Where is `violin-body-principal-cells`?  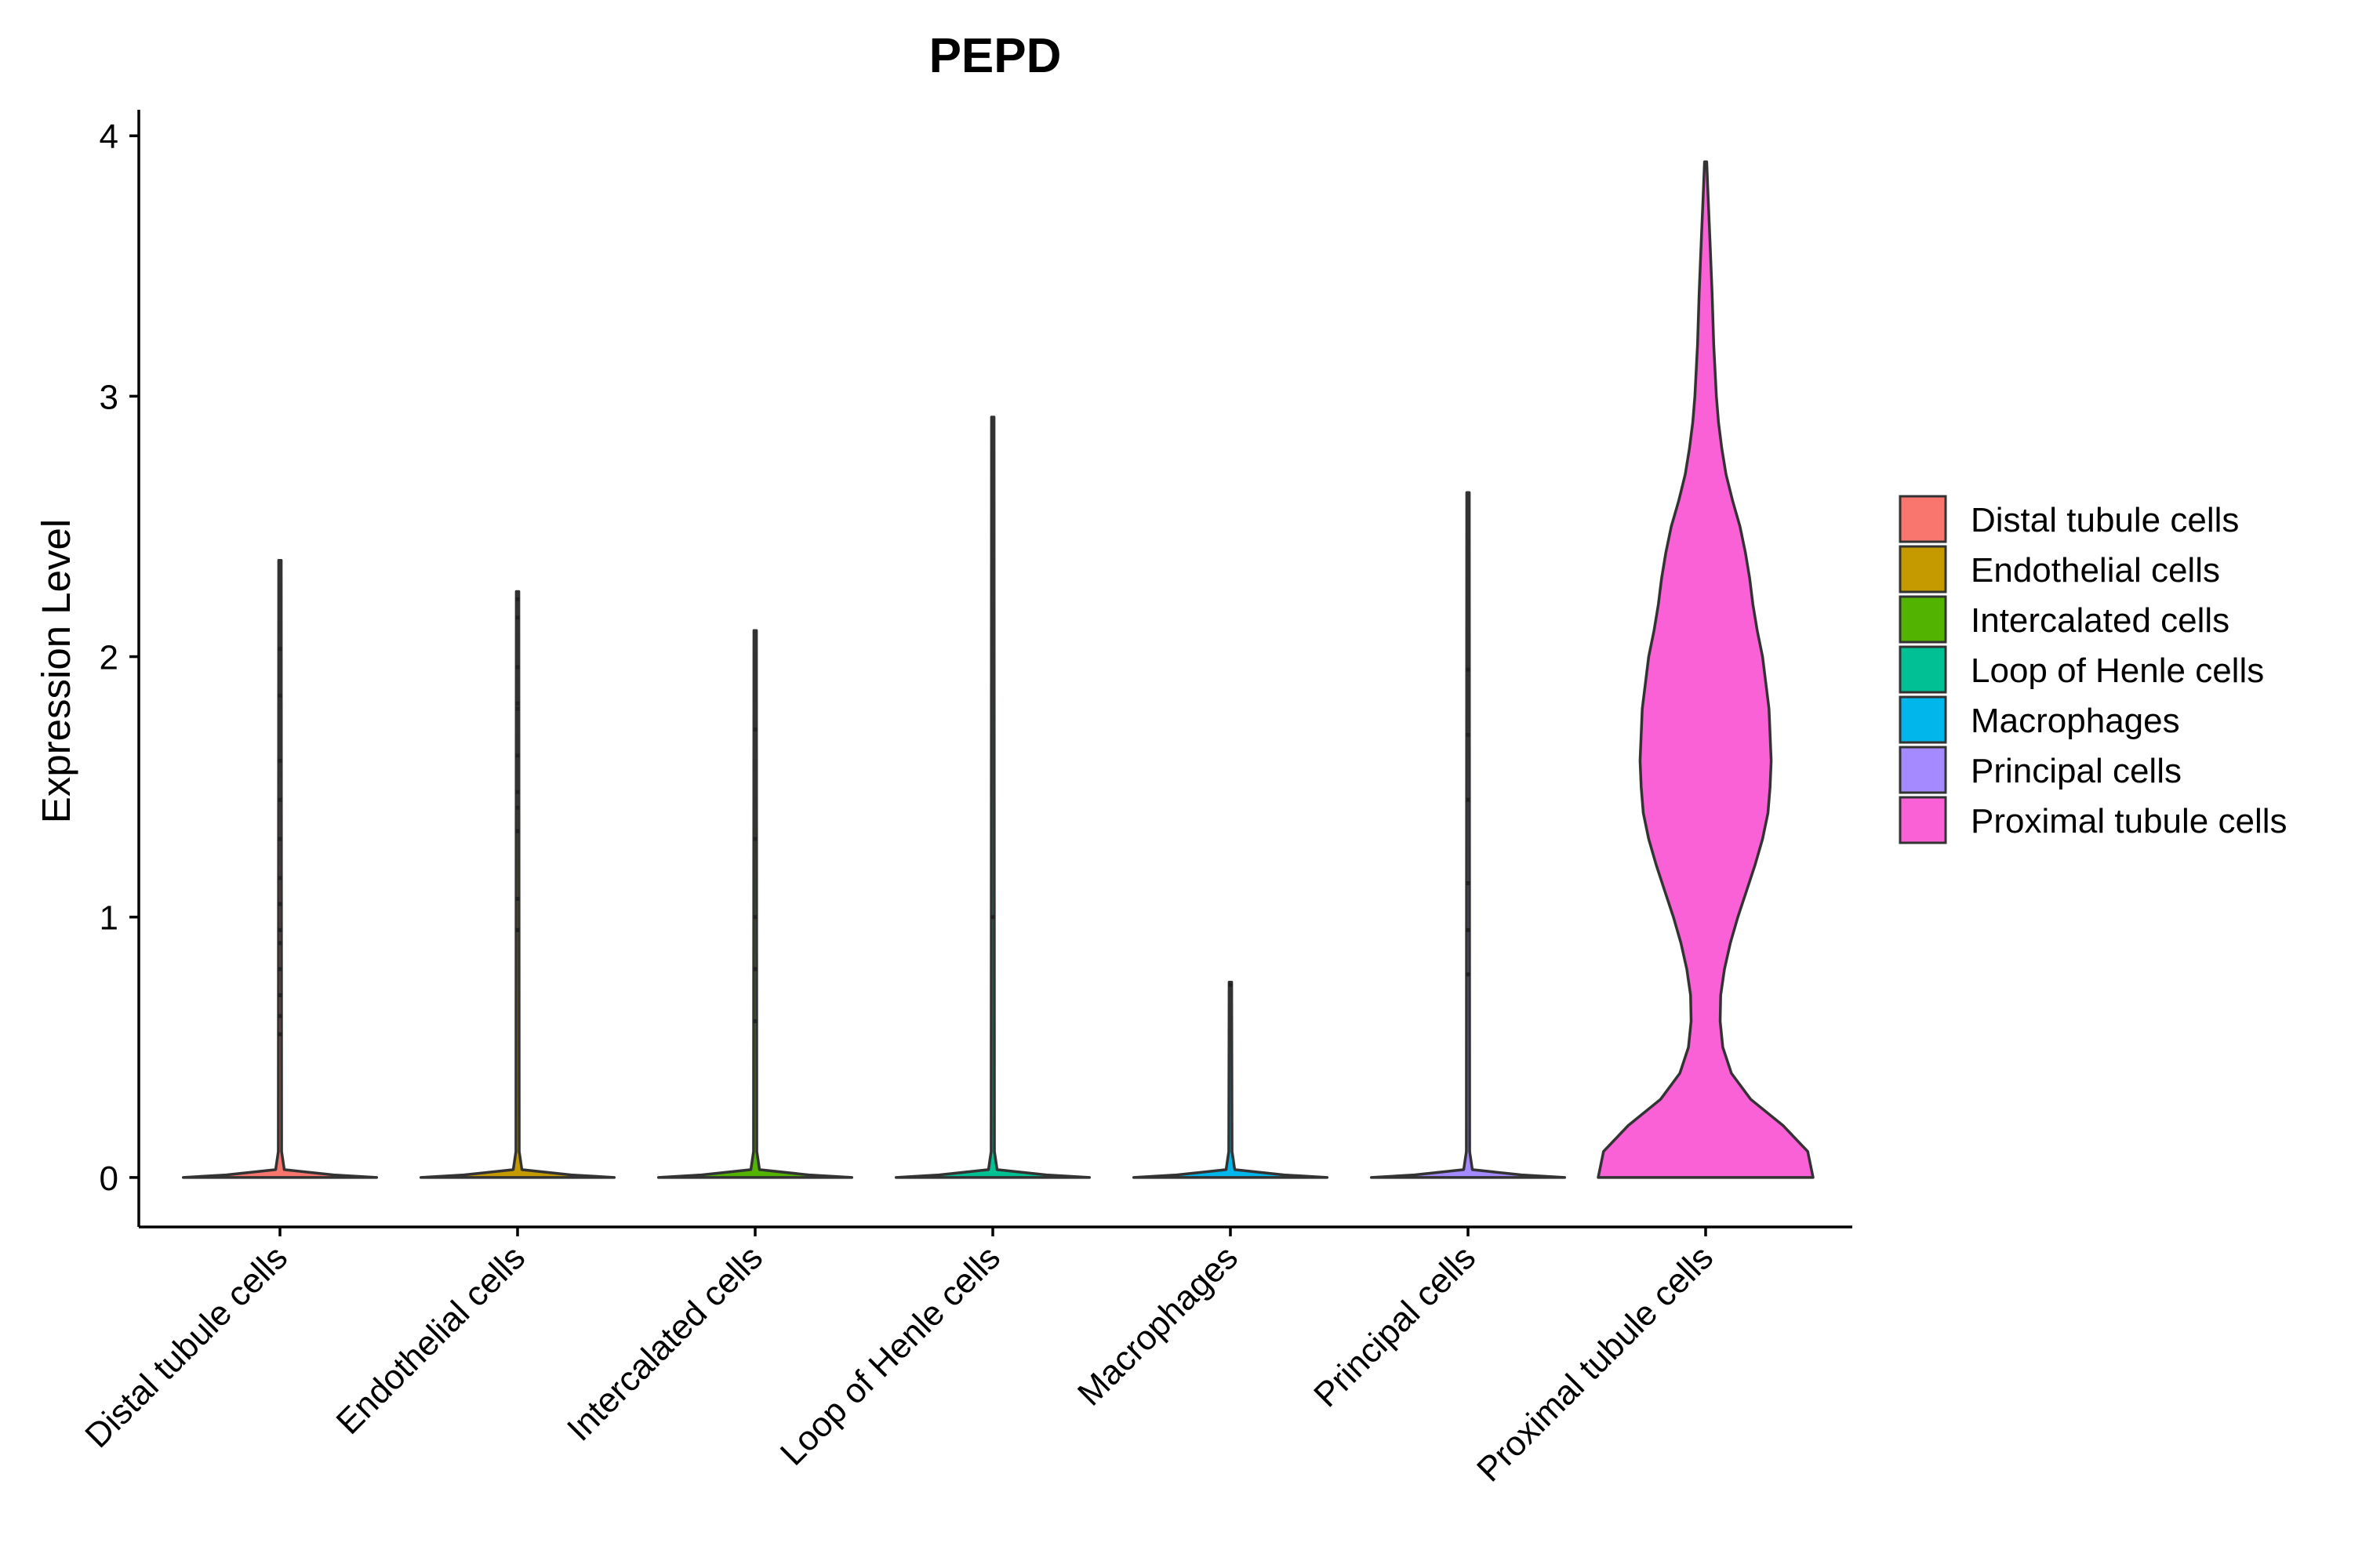
violin-body-principal-cells is located at coordinates (1468, 835).